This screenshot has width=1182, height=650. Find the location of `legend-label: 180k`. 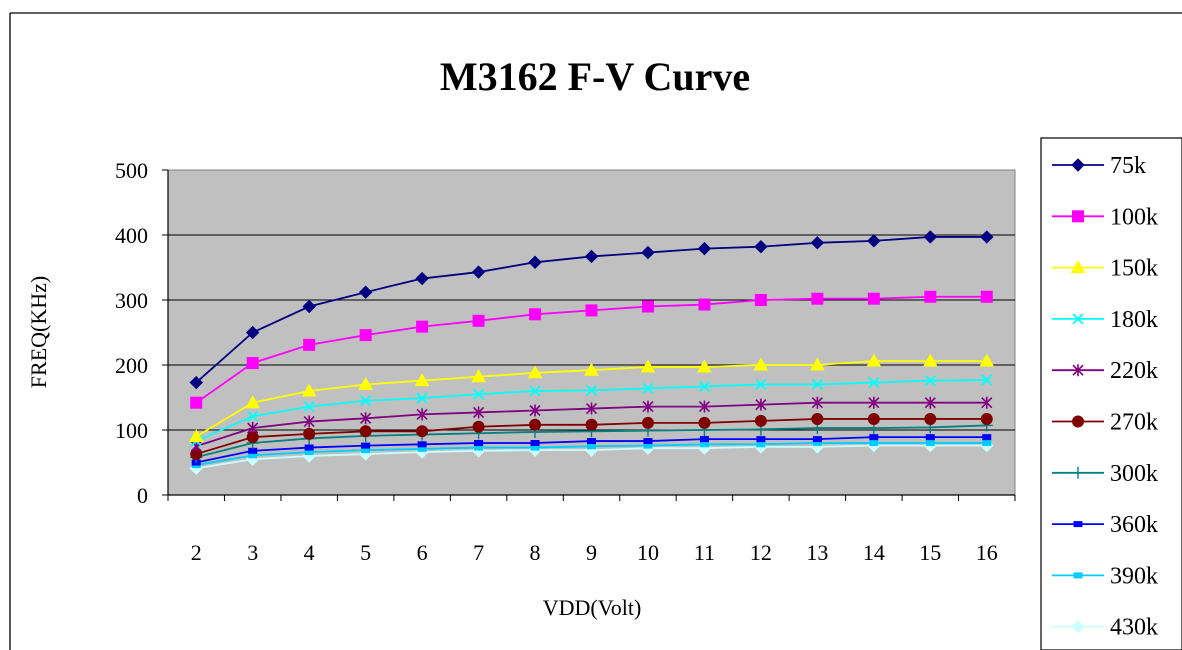

legend-label: 180k is located at coordinates (1134, 320).